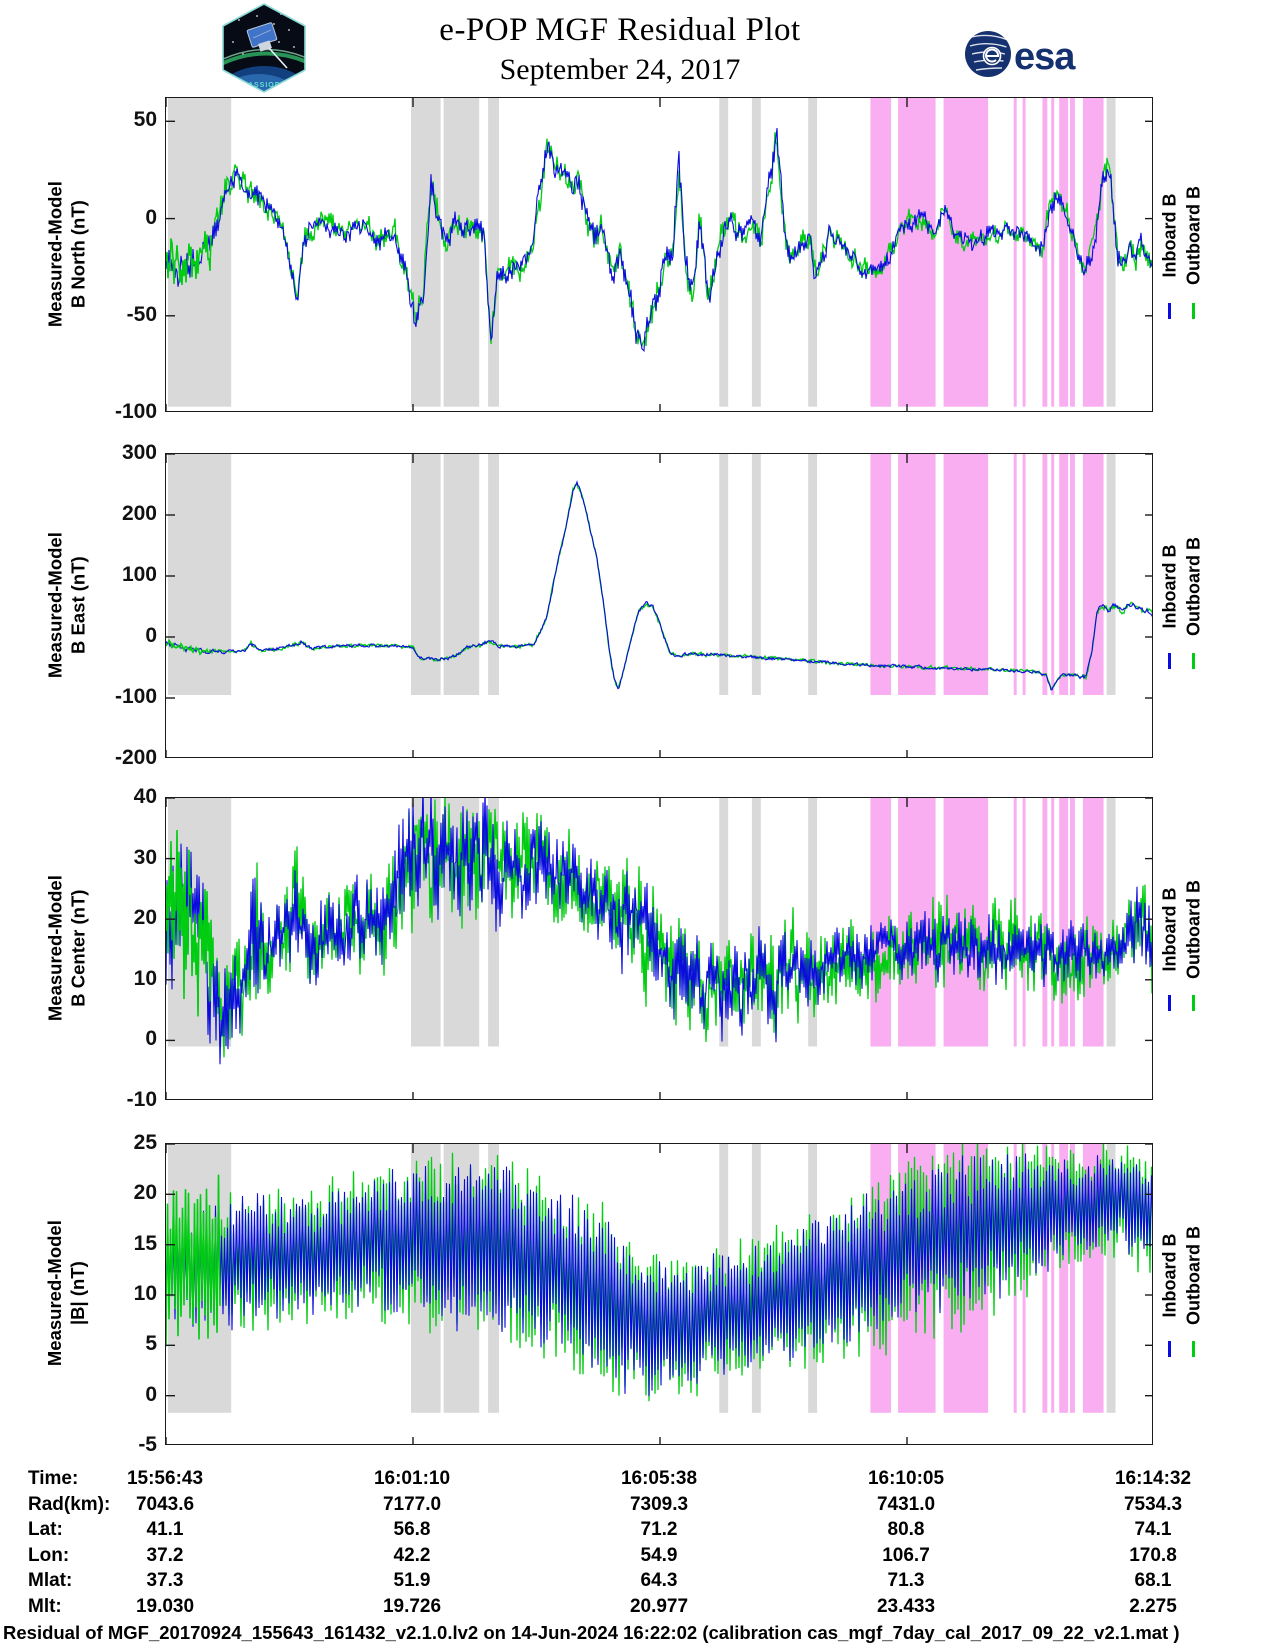  What do you see at coordinates (141, 314) in the screenshot?
I see `y-tick-label: -50` at bounding box center [141, 314].